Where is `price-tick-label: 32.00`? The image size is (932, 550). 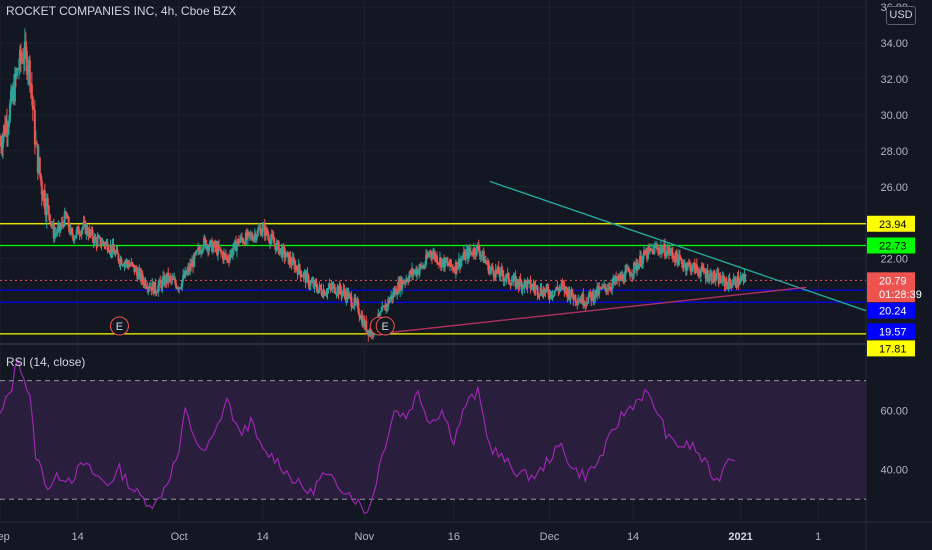
price-tick-label: 32.00 is located at coordinates (894, 80).